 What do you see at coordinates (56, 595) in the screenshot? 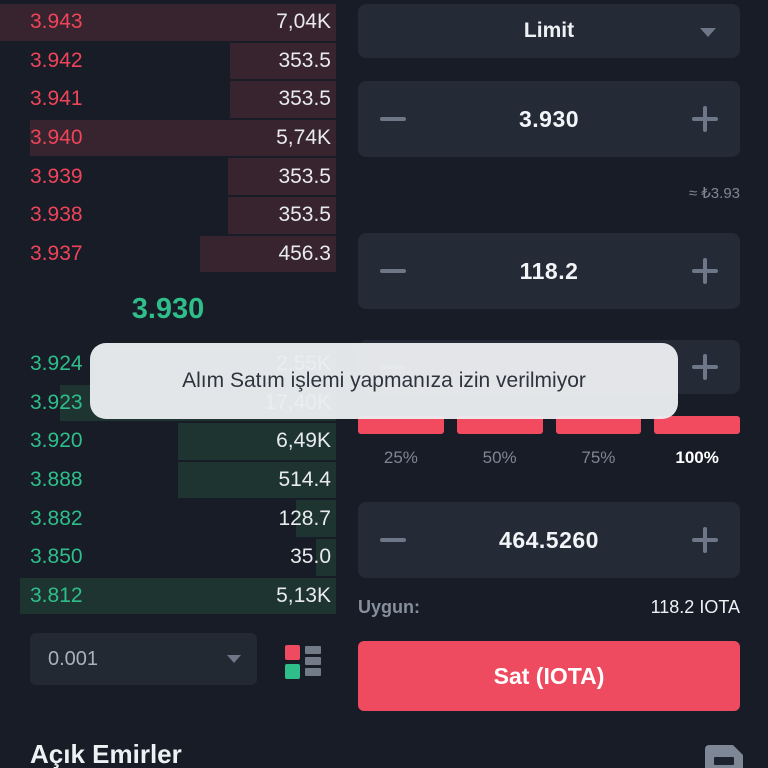
I see `order-book-price: 3.812` at bounding box center [56, 595].